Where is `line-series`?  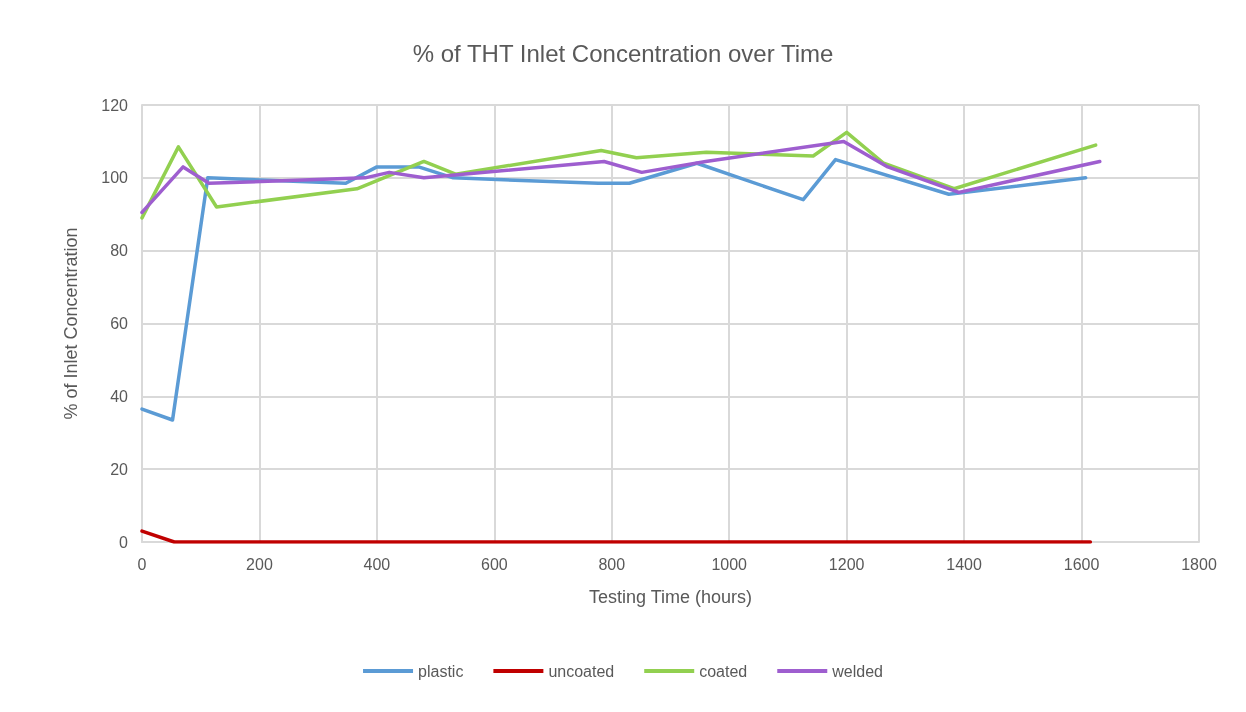 line-series is located at coordinates (621, 177).